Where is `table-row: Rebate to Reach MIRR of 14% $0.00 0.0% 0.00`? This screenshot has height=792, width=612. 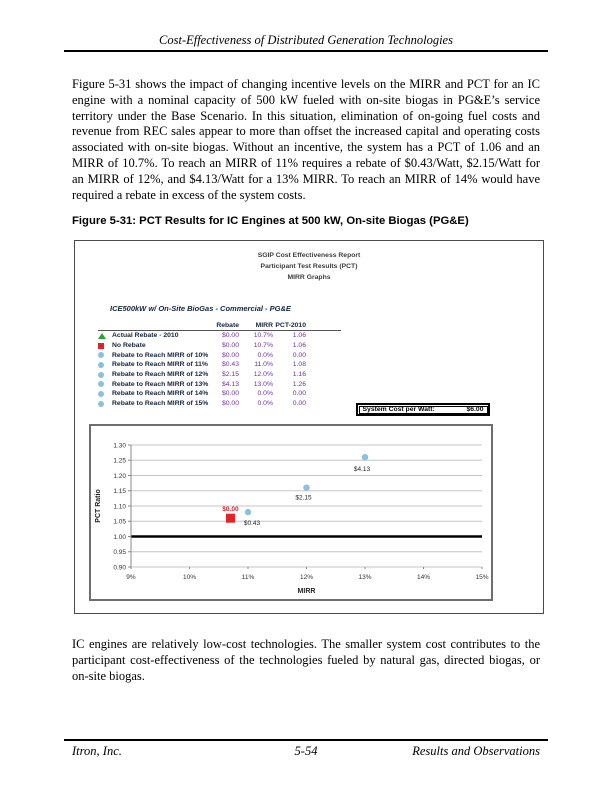 table-row: Rebate to Reach MIRR of 14% $0.00 0.0% 0.00 is located at coordinates (219, 394).